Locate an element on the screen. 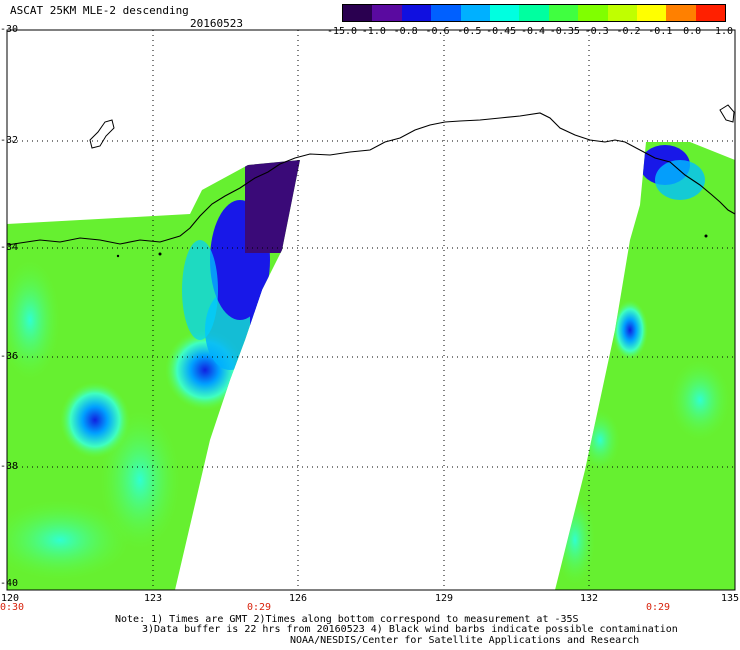 This screenshot has width=740, height=650. colorbar-label: -0.6 is located at coordinates (437, 31).